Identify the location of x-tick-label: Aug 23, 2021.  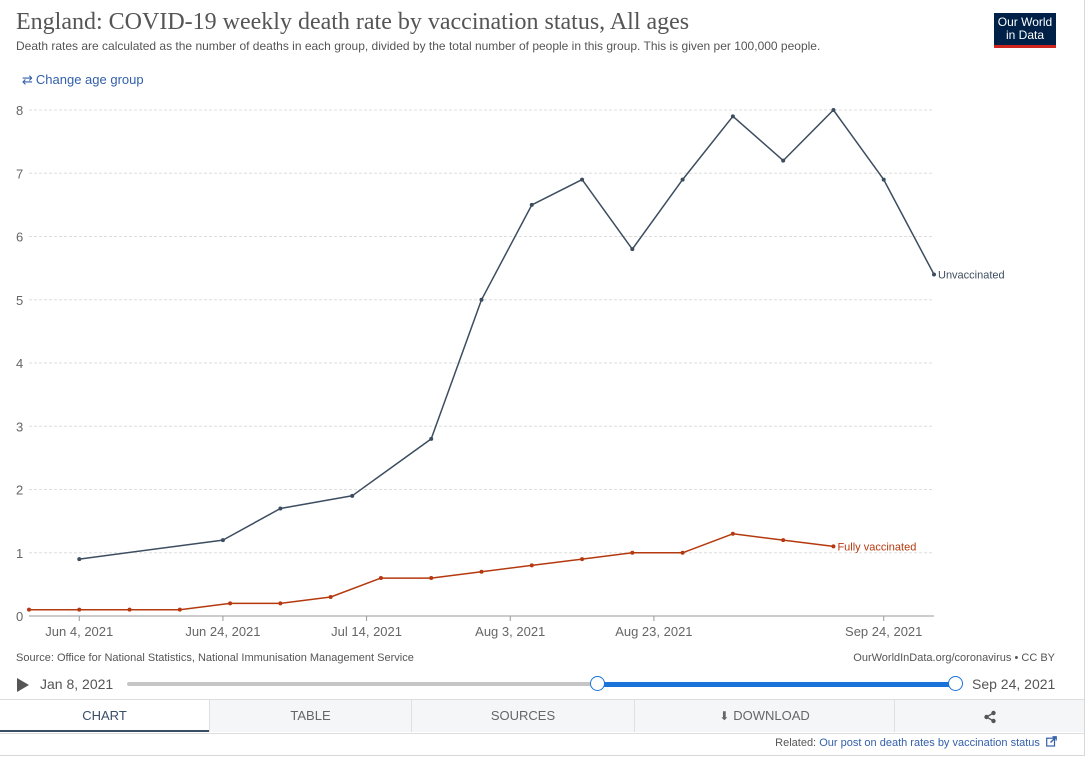
(653, 631).